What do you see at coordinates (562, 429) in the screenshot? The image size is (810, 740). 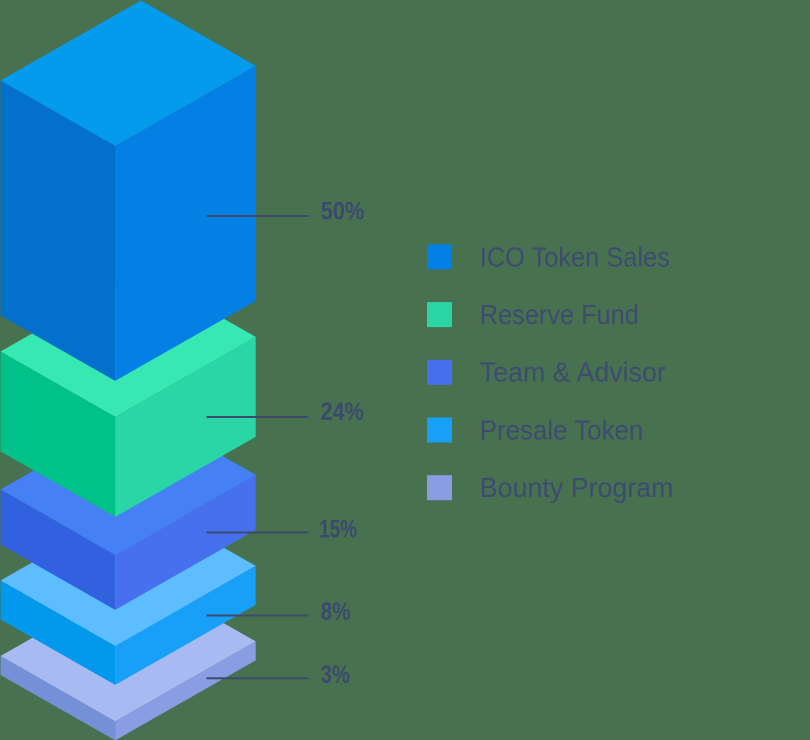 I see `svg-text: Presale Token` at bounding box center [562, 429].